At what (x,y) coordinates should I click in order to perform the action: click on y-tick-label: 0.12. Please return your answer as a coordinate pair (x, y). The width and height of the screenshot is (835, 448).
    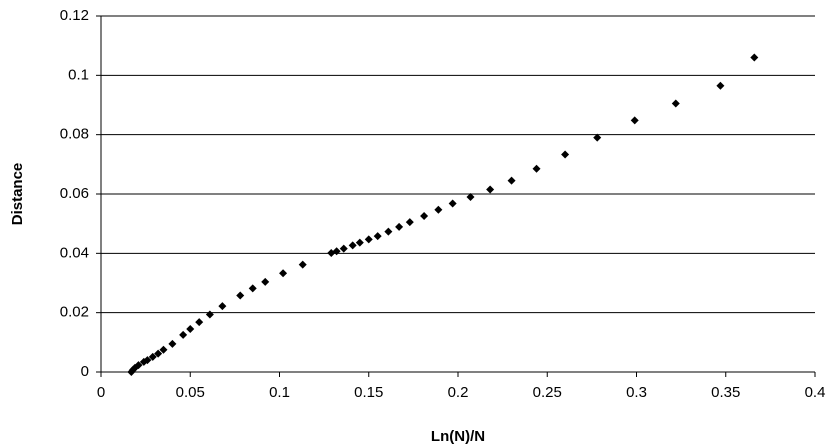
    Looking at the image, I should click on (74, 15).